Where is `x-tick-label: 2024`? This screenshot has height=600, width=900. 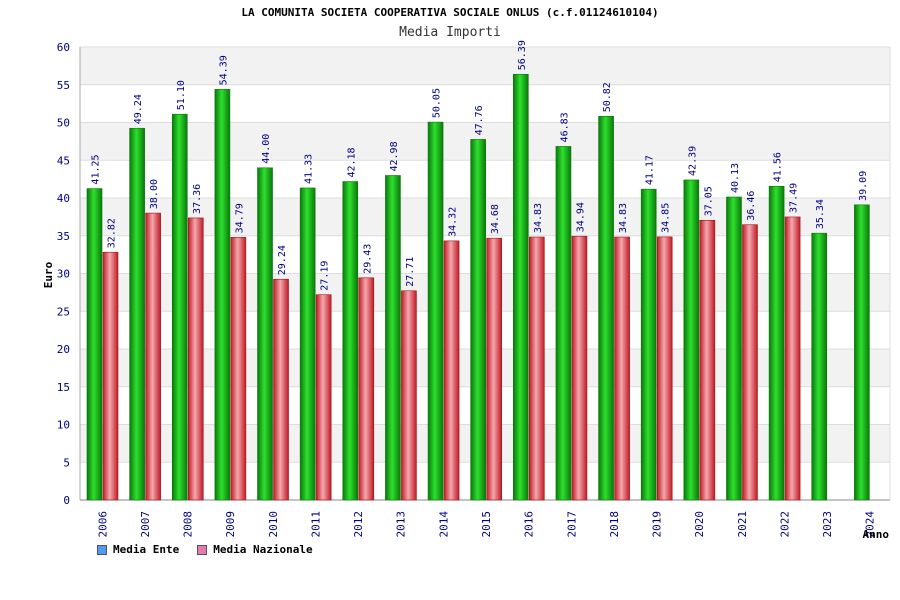
x-tick-label: 2024 is located at coordinates (870, 524).